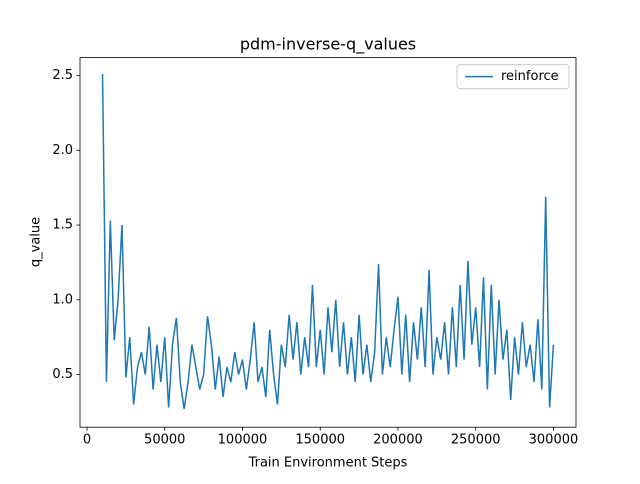  What do you see at coordinates (320, 440) in the screenshot?
I see `x-tick-label: 150000` at bounding box center [320, 440].